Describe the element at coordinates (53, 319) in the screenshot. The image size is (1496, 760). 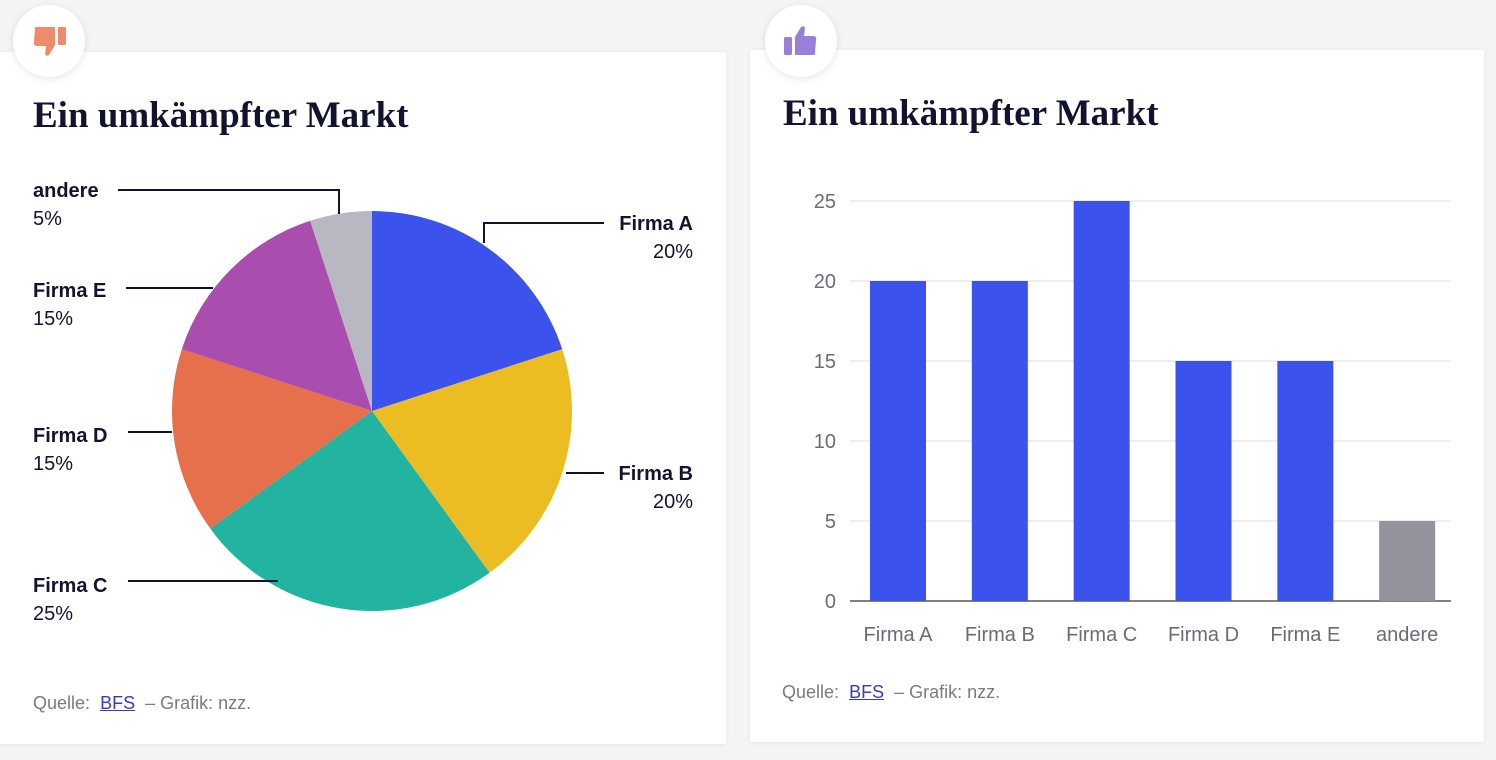
I see `pie-value-label-firma-e: 15%` at that location.